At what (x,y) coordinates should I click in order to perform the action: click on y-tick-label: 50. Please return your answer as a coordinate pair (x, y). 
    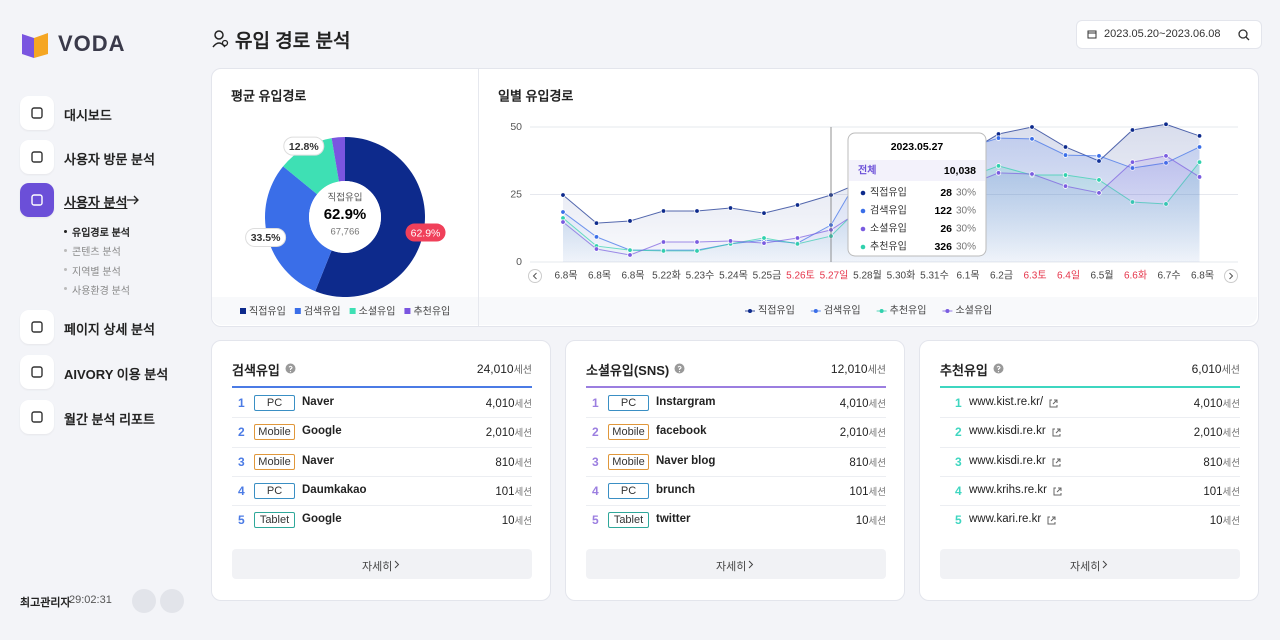
    Looking at the image, I should click on (516, 127).